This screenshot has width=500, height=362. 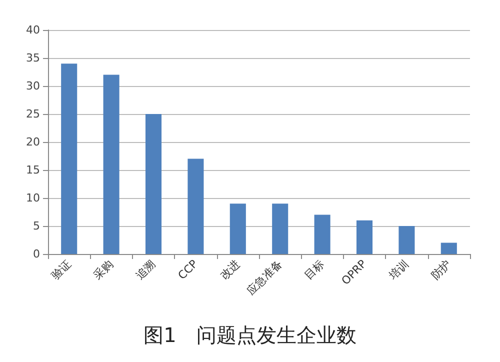 What do you see at coordinates (441, 269) in the screenshot?
I see `x-tick-label: 防护` at bounding box center [441, 269].